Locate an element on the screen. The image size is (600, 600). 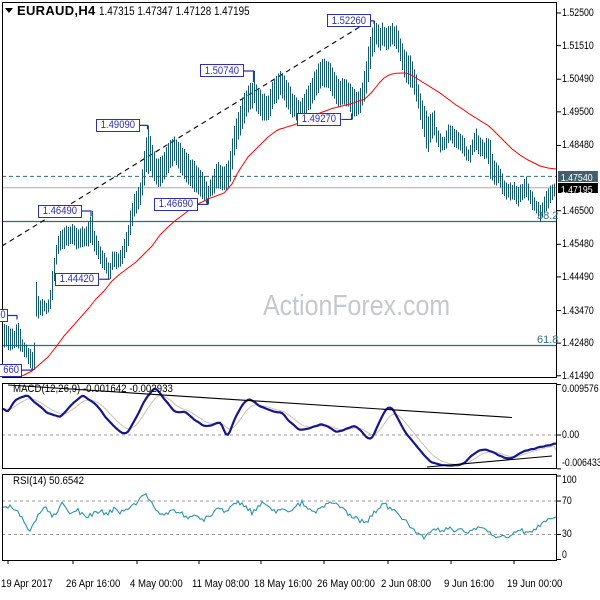
price-annotation-1.49090: 1.49090 is located at coordinates (118, 125).